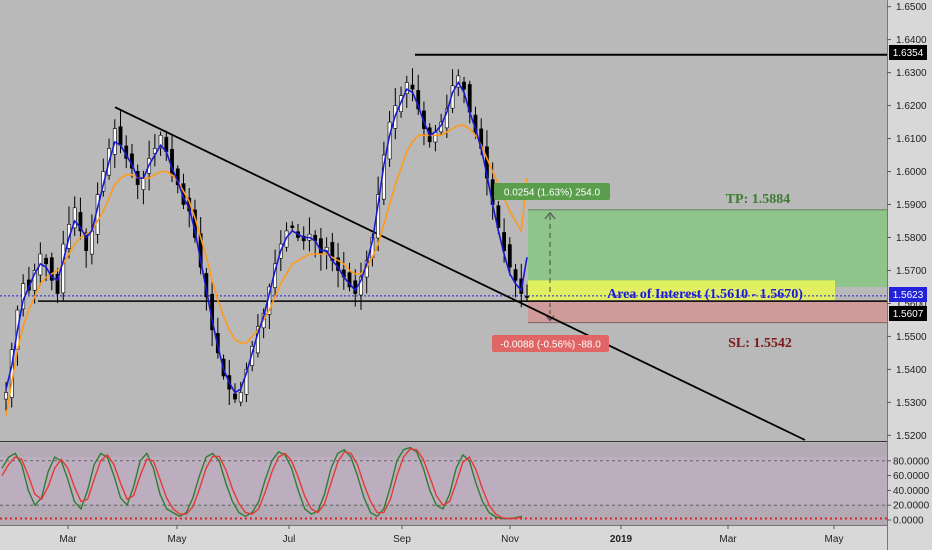 The image size is (932, 550). I want to click on time-axis, so click(443, 537).